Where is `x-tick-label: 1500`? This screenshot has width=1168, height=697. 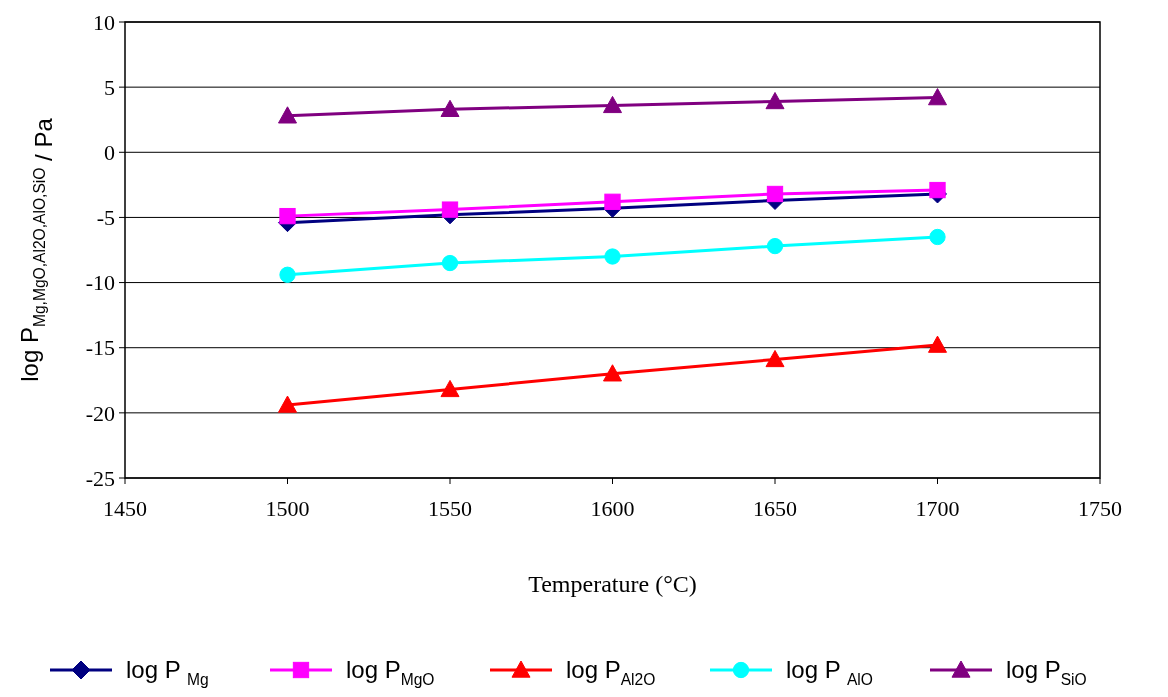
x-tick-label: 1500 is located at coordinates (287, 508).